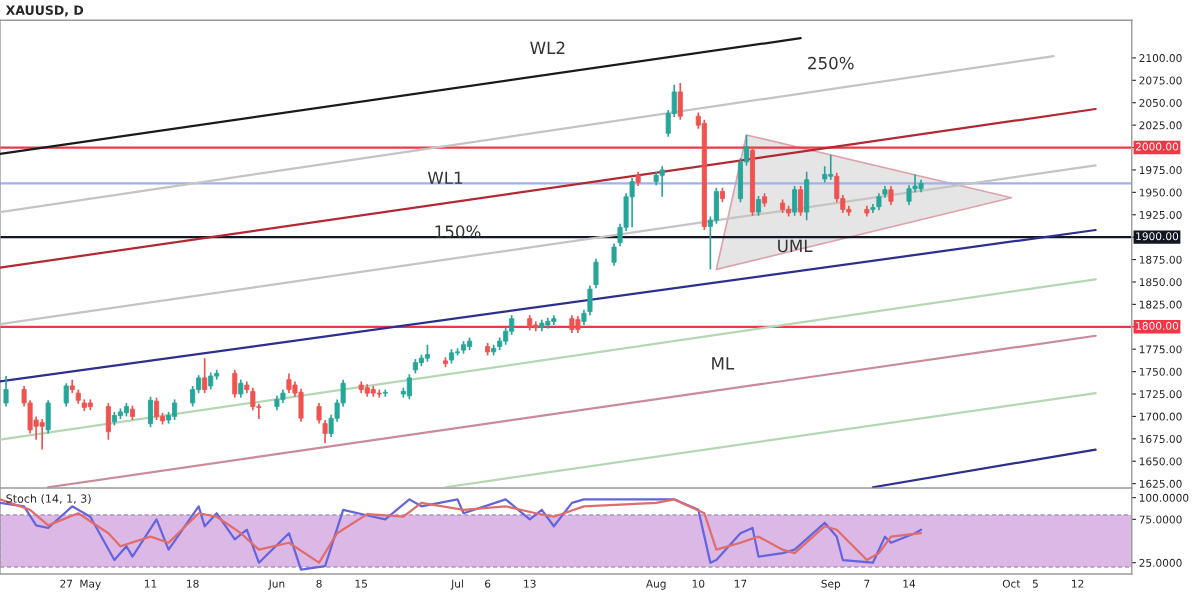  I want to click on annotation: ML, so click(723, 363).